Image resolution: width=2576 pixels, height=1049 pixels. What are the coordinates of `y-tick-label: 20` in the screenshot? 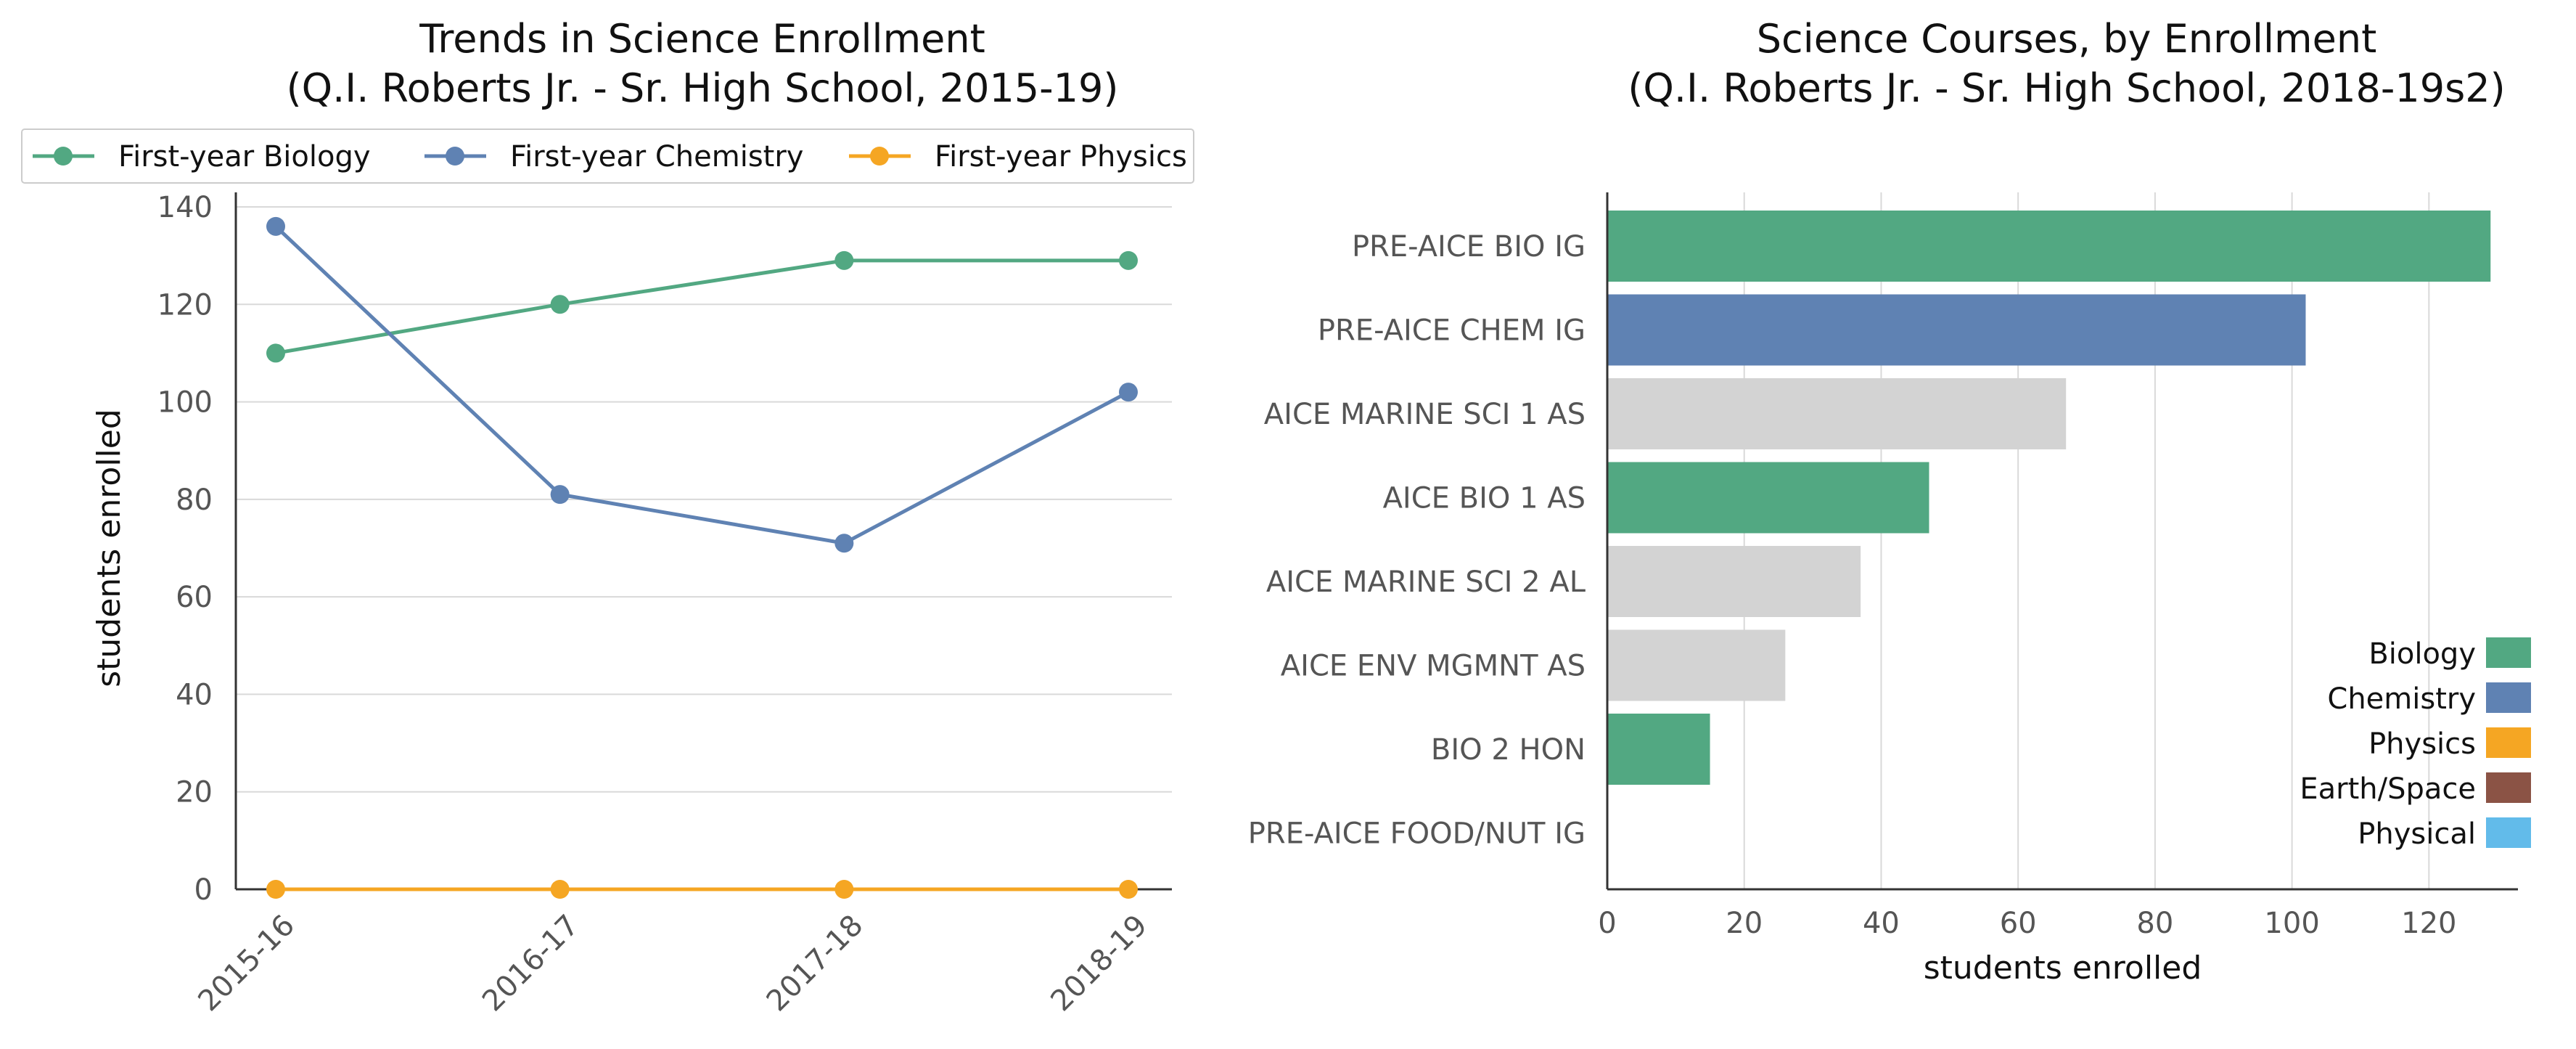 It's located at (194, 792).